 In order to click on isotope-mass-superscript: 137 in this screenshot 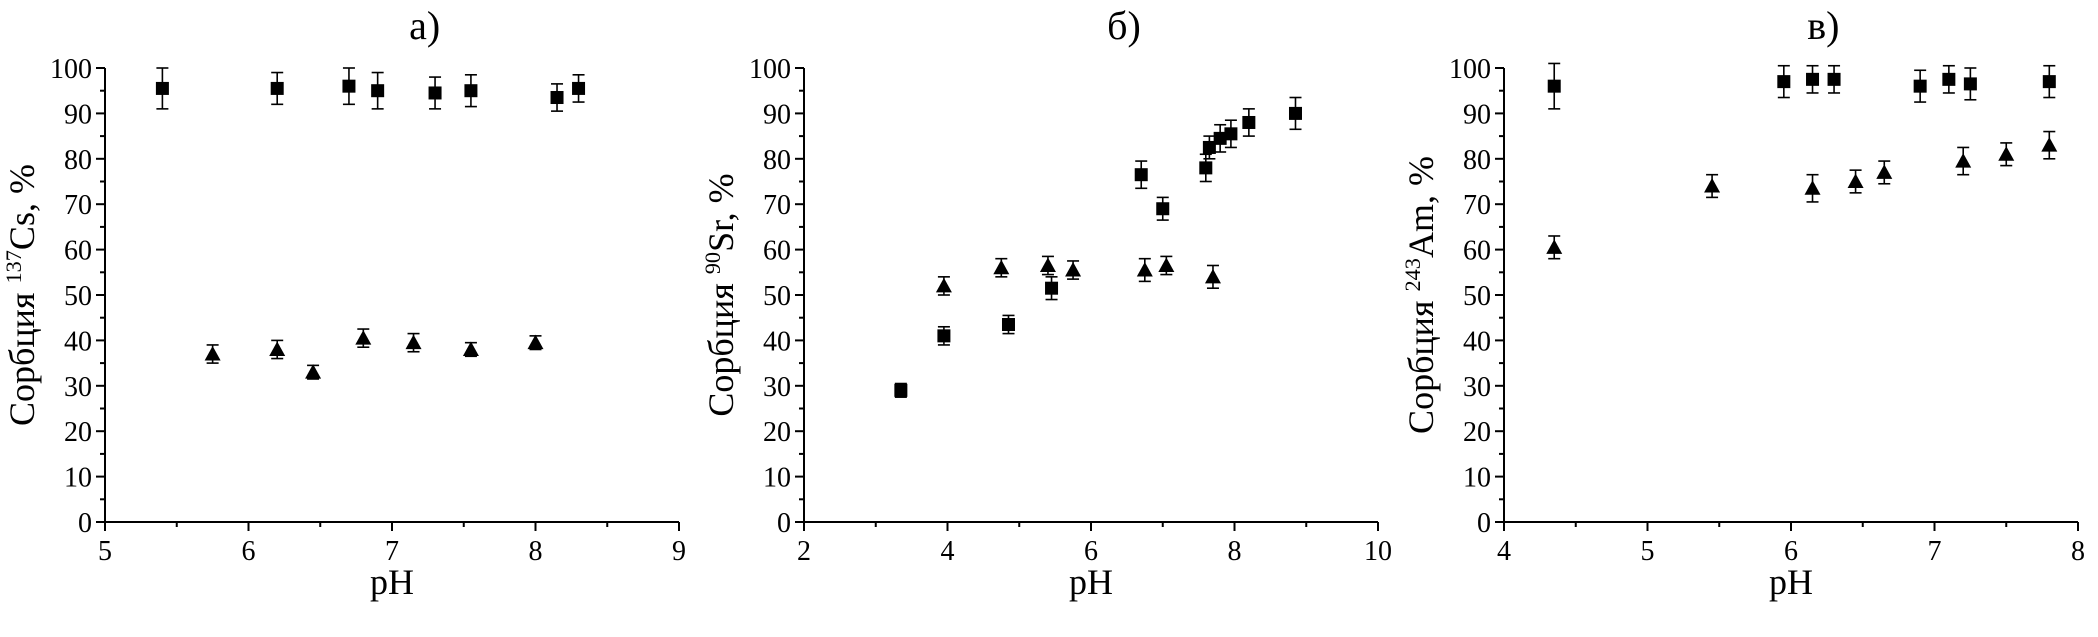, I will do `click(13, 267)`.